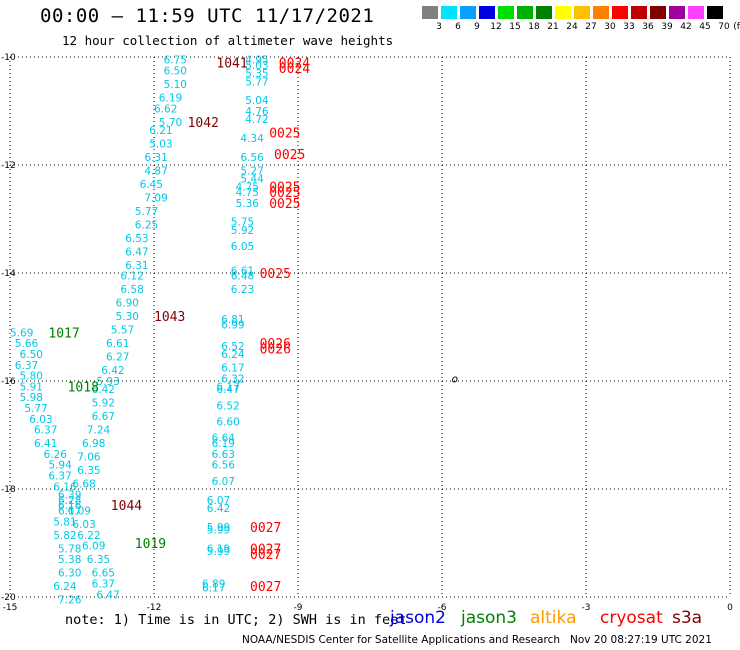 This screenshot has height=650, width=740. I want to click on wave-height-label: 5.94, so click(60, 466).